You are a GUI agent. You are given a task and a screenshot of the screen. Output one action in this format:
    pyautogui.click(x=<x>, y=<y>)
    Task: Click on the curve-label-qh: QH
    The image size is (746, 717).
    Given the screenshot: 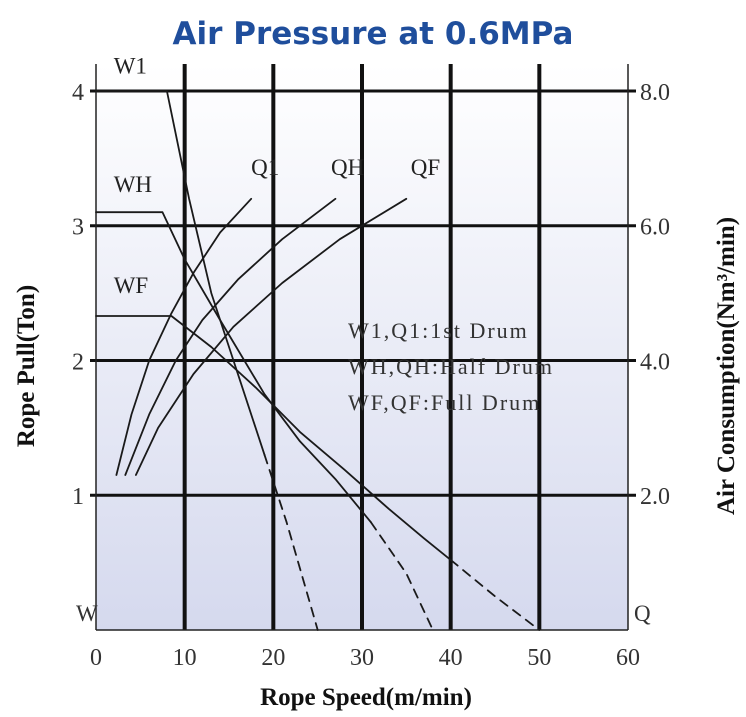 What is the action you would take?
    pyautogui.click(x=347, y=167)
    